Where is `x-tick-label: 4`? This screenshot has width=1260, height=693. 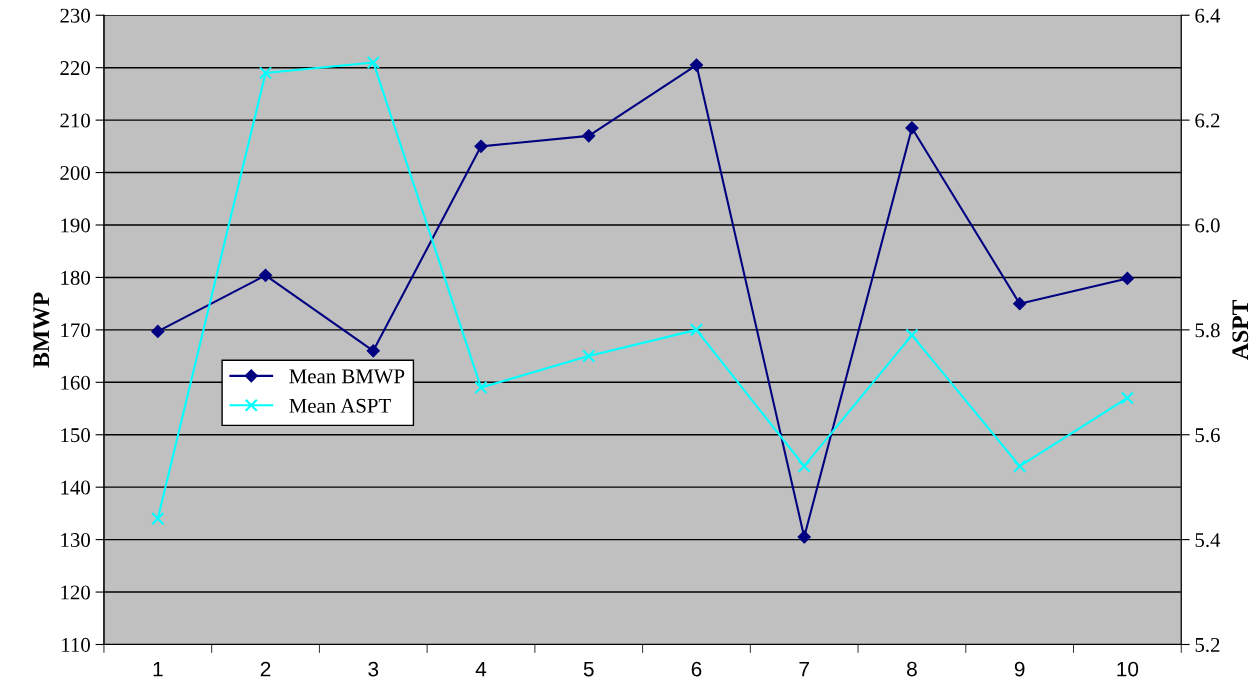 x-tick-label: 4 is located at coordinates (481, 669).